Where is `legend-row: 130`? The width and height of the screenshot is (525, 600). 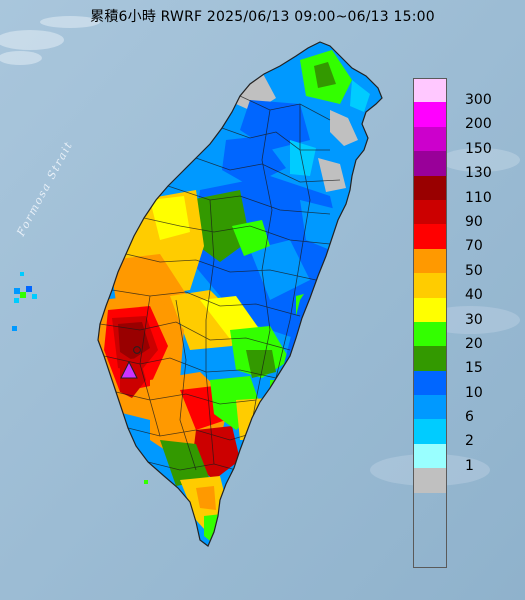
legend-row: 130 is located at coordinates (462, 166).